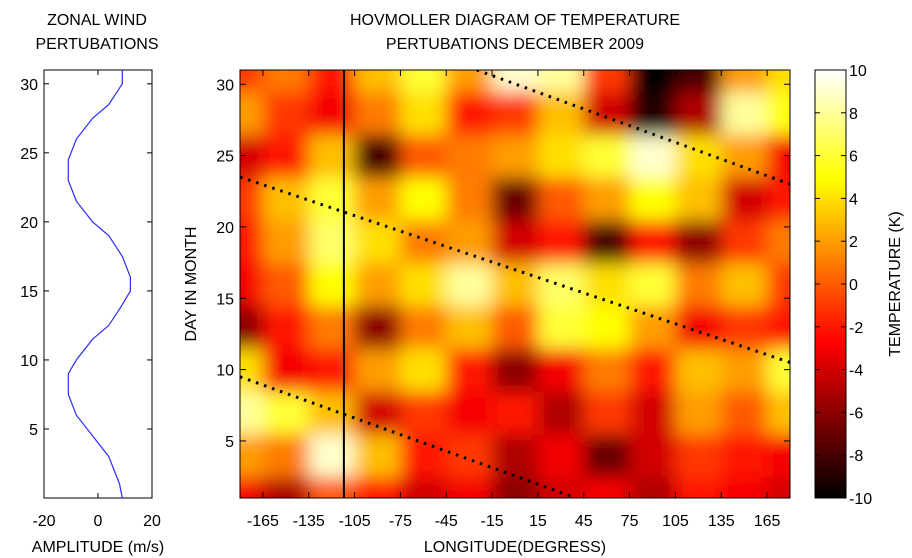  What do you see at coordinates (853, 242) in the screenshot?
I see `colorbar-tick-label: 2` at bounding box center [853, 242].